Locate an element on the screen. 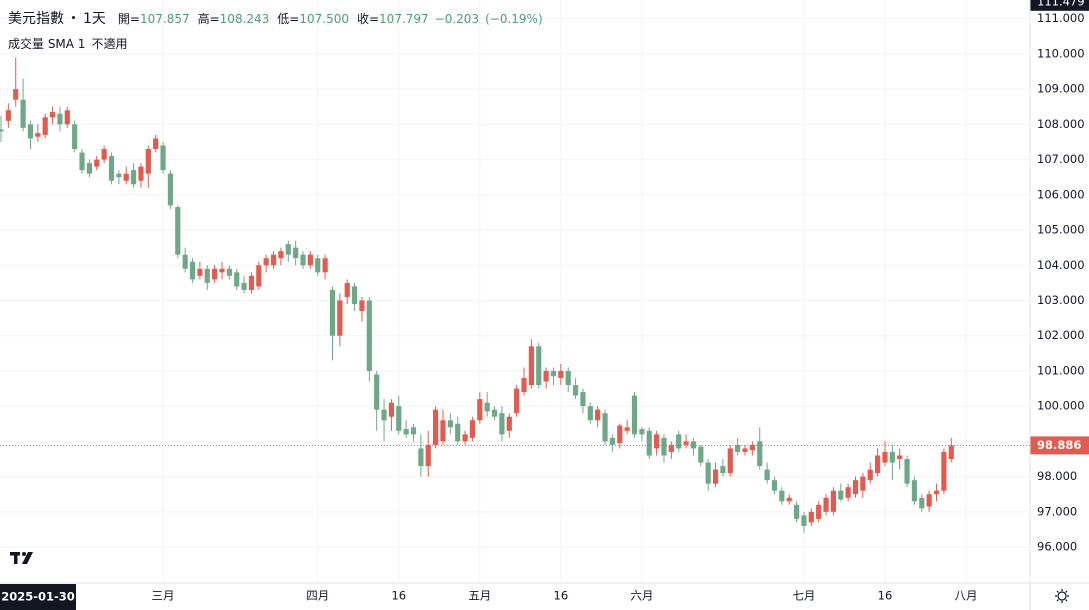 This screenshot has height=610, width=1089. open-value: 107.857 is located at coordinates (164, 19).